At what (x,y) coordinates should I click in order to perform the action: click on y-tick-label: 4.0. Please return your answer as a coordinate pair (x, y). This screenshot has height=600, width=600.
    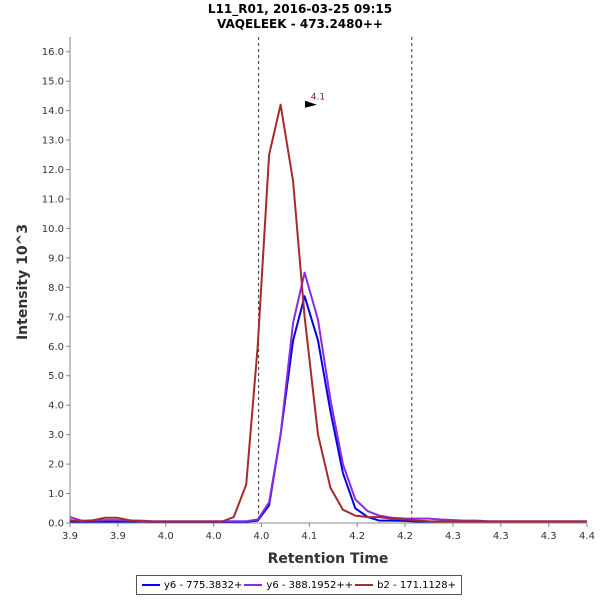
    Looking at the image, I should click on (56, 406).